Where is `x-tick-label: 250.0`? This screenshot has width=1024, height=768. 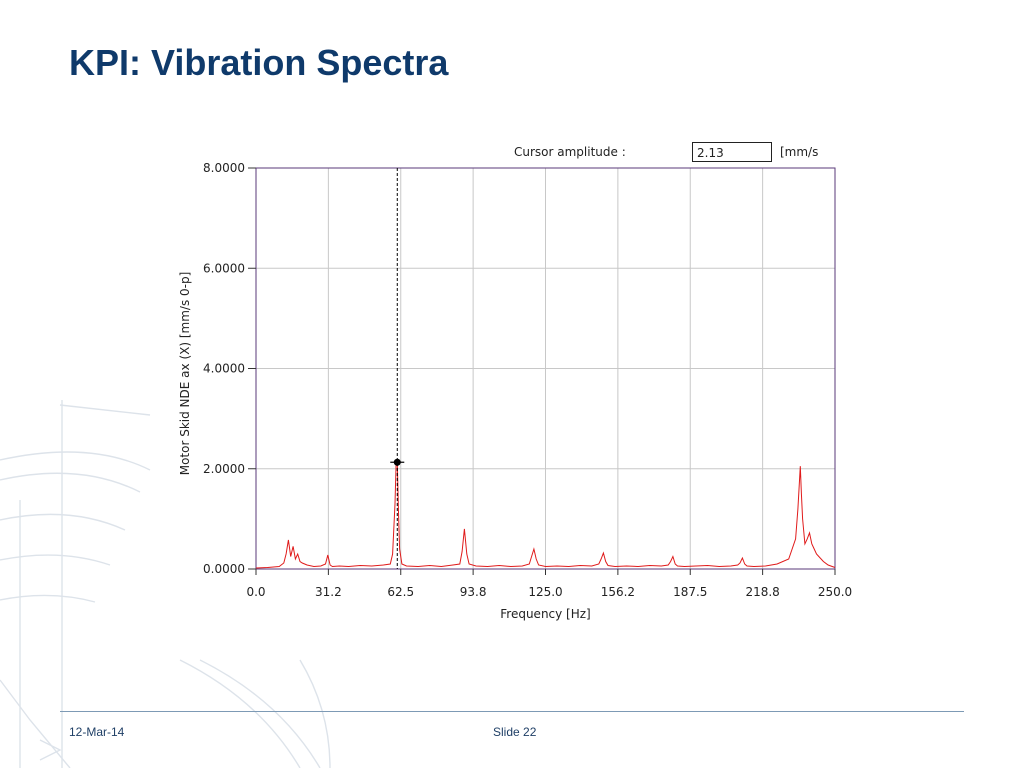
x-tick-label: 250.0 is located at coordinates (835, 592).